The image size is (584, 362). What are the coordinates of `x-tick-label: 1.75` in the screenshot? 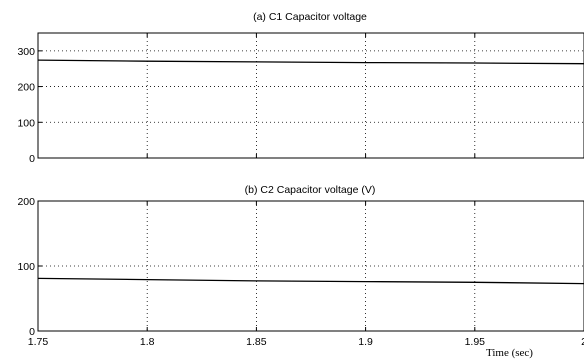 It's located at (38, 342).